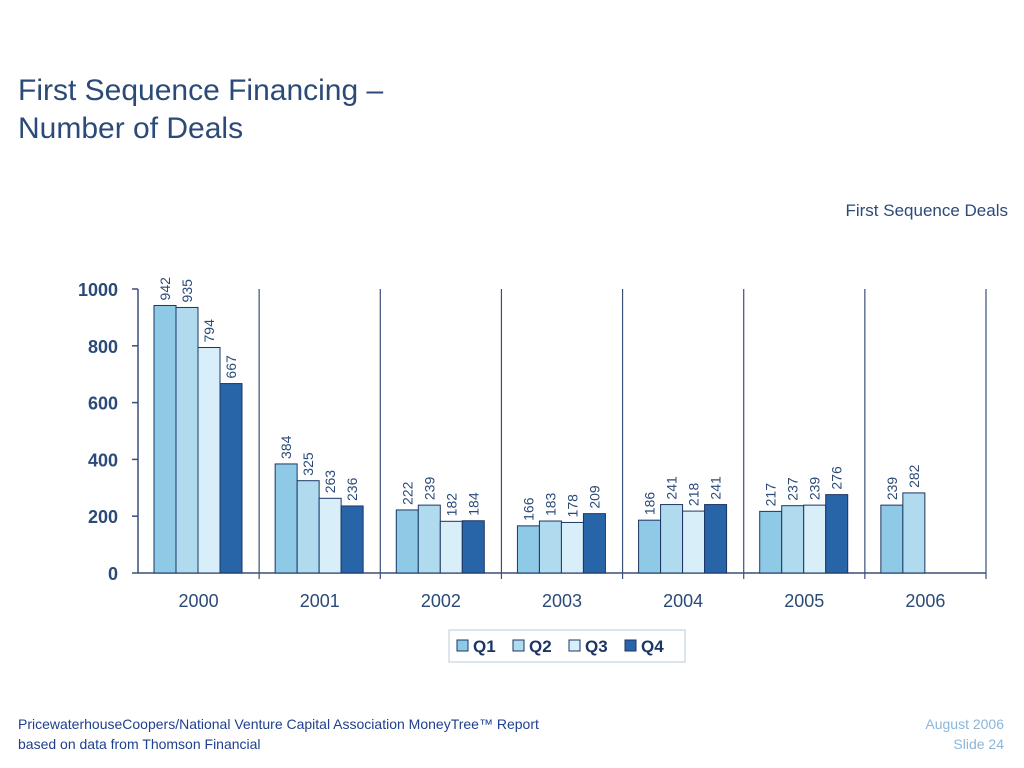 The width and height of the screenshot is (1024, 768). I want to click on data-label: 218, so click(694, 495).